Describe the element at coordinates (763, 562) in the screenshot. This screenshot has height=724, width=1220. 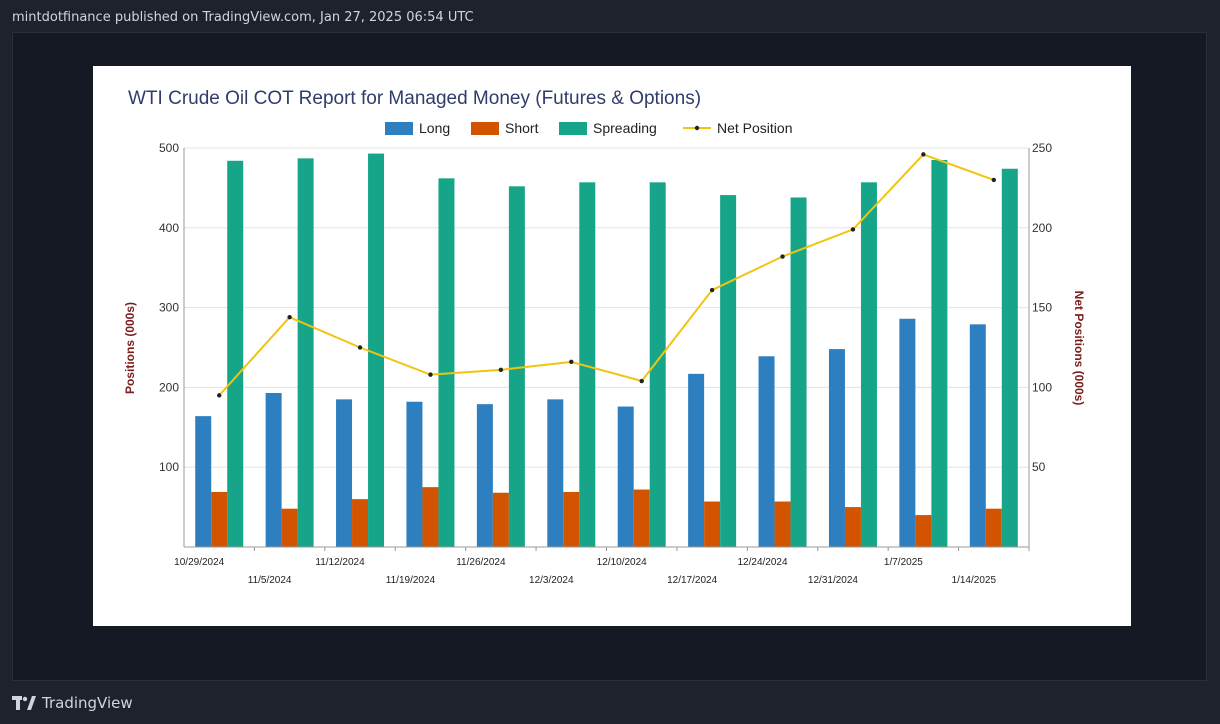
I see `x-tick-label: 12/24/2024` at that location.